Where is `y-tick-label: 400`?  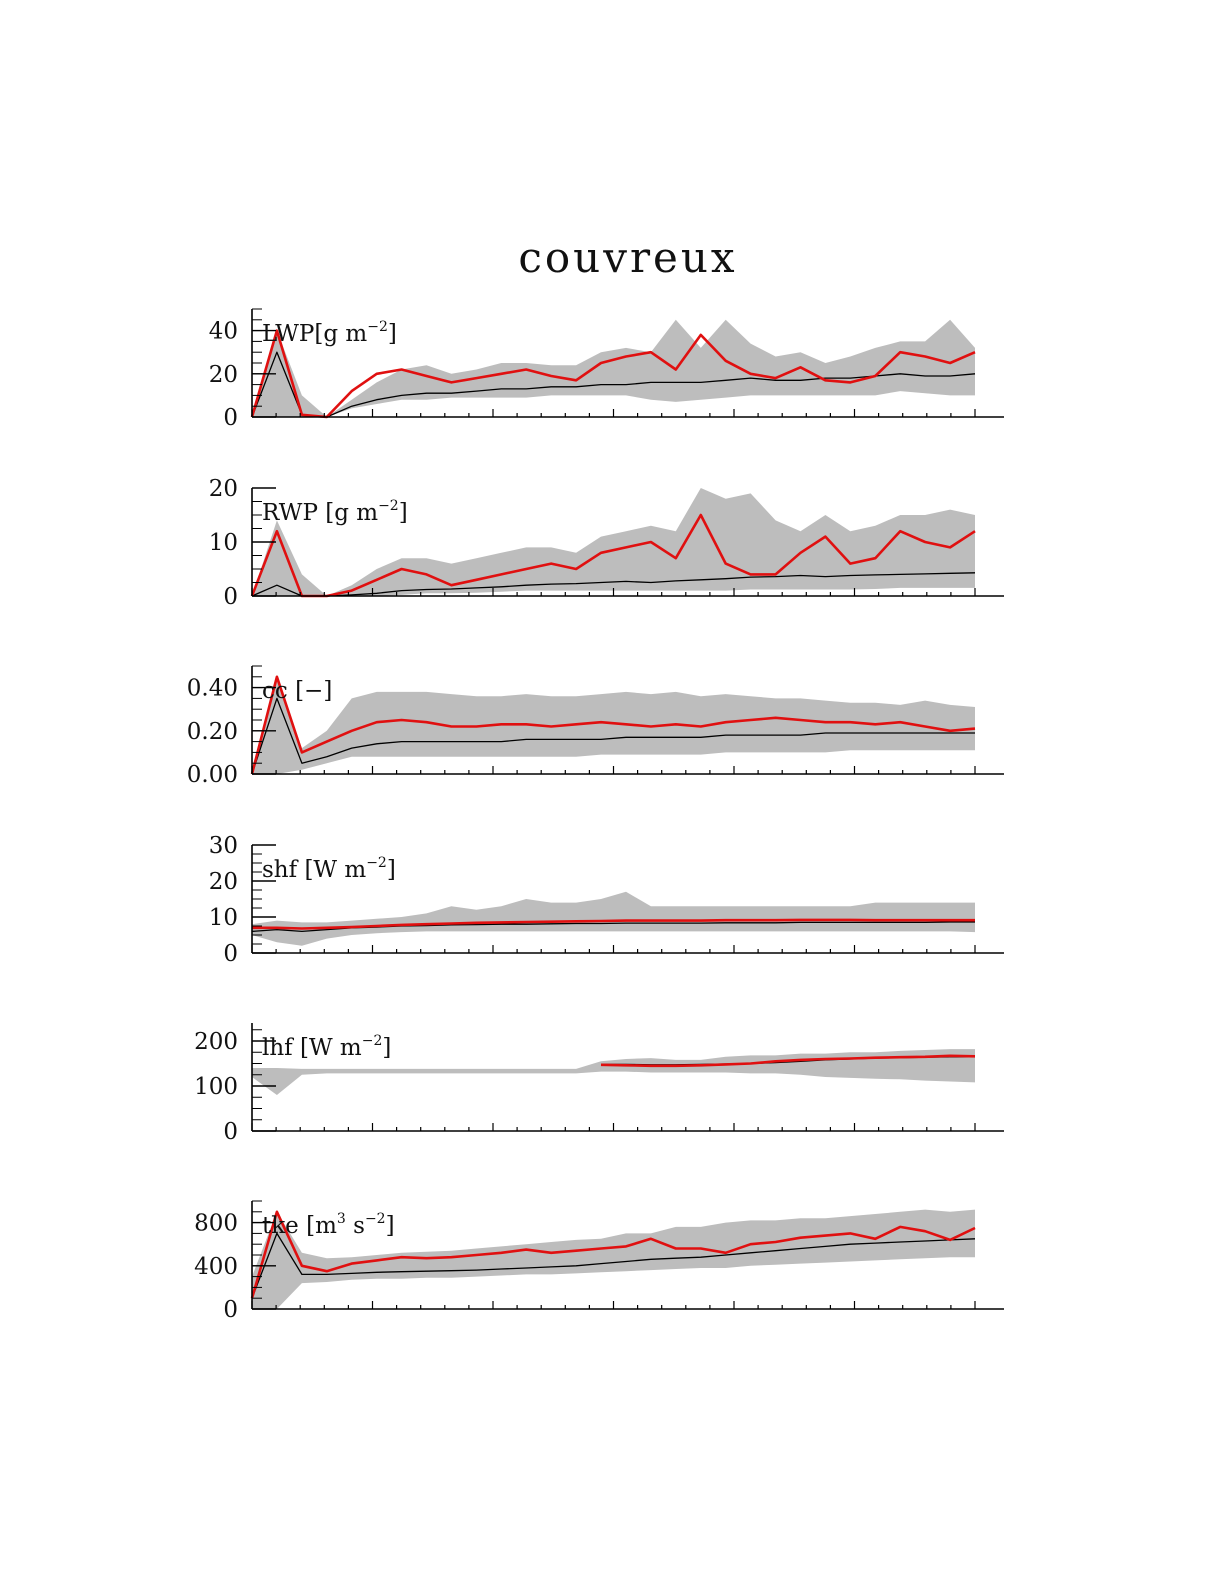
y-tick-label: 400 is located at coordinates (216, 1267).